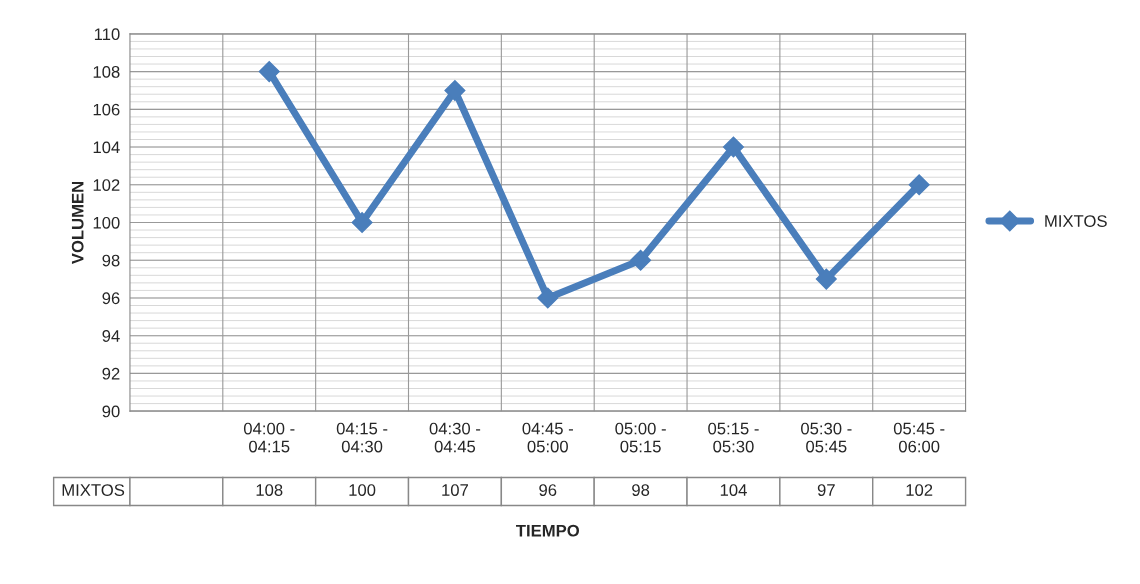  Describe the element at coordinates (111, 411) in the screenshot. I see `y-tick-label: 90` at that location.